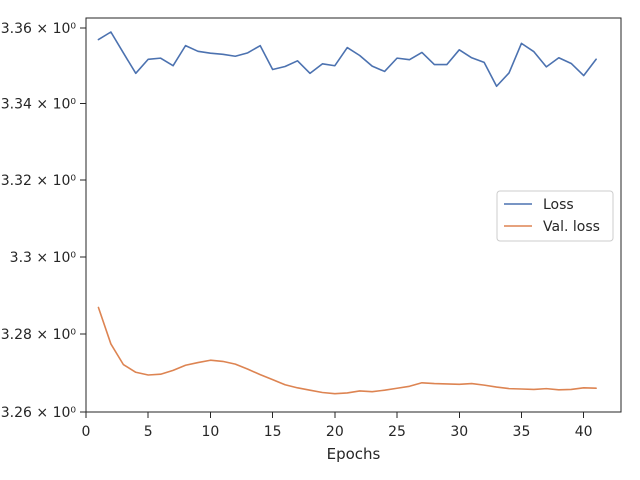  Describe the element at coordinates (347, 59) in the screenshot. I see `series-line-loss` at that location.